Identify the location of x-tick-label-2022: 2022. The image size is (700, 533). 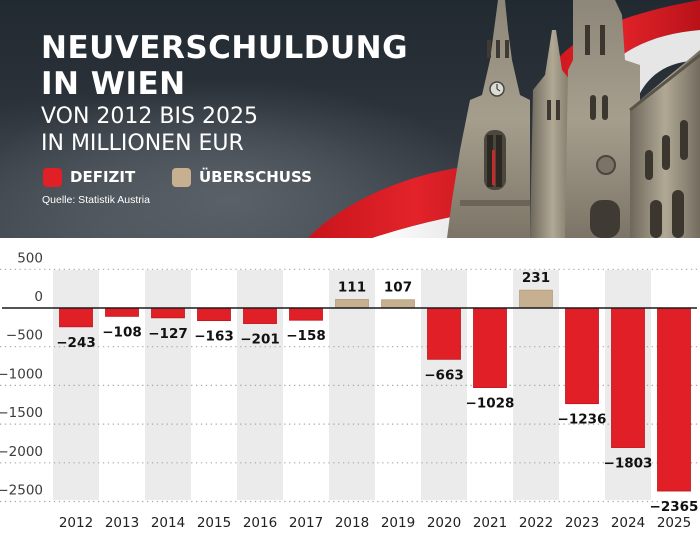
(536, 523).